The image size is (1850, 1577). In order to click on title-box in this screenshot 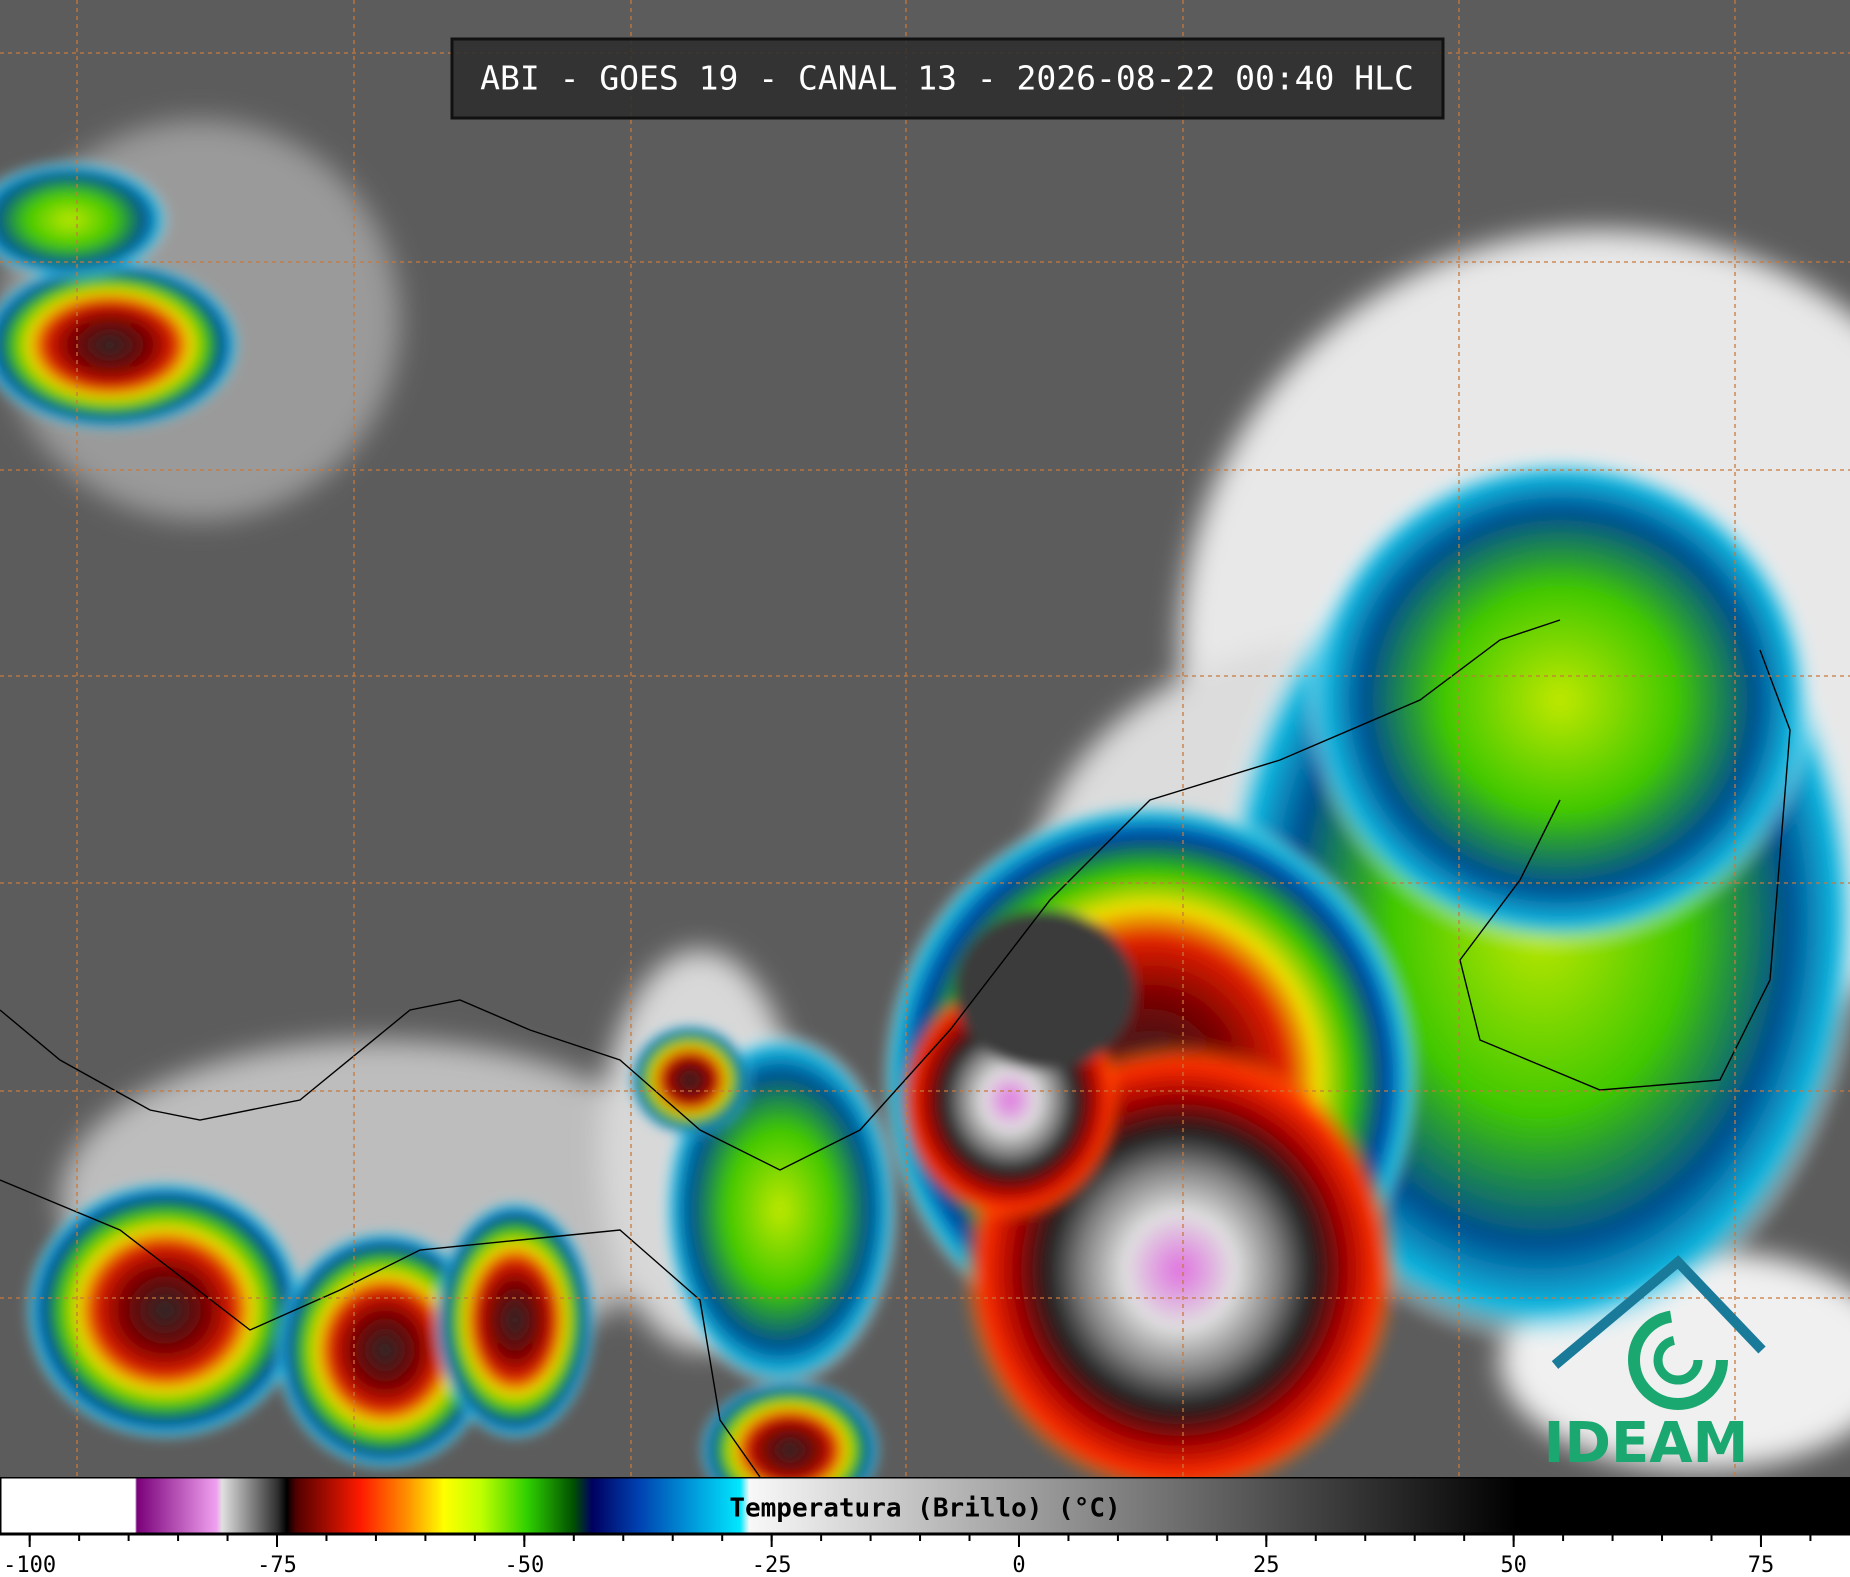, I will do `click(947, 78)`.